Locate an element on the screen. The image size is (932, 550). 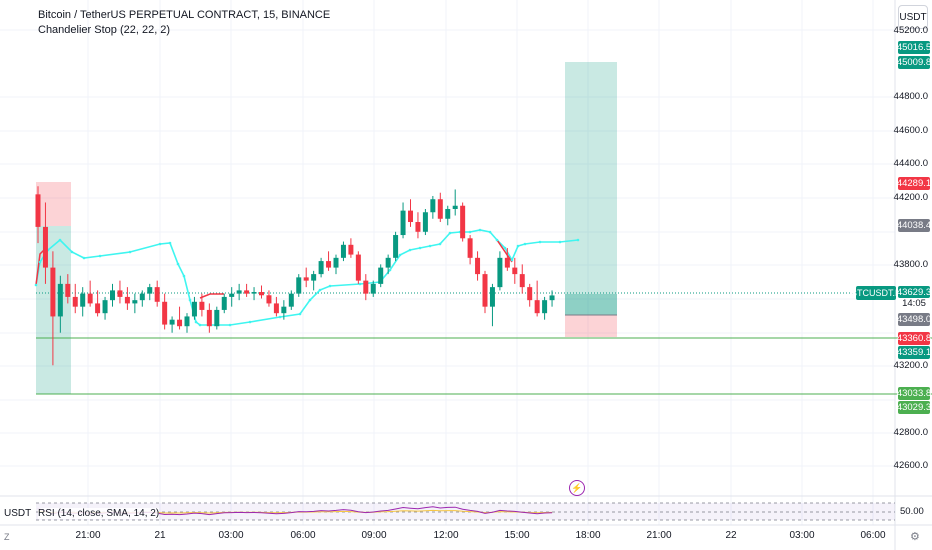
time-tick: 03:00 is located at coordinates (231, 535).